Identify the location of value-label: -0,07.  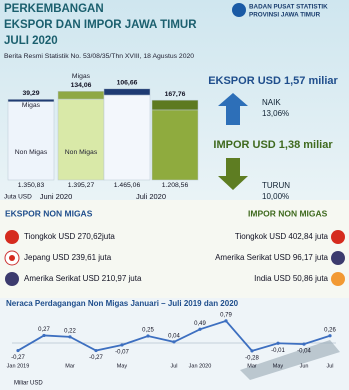
(122, 353).